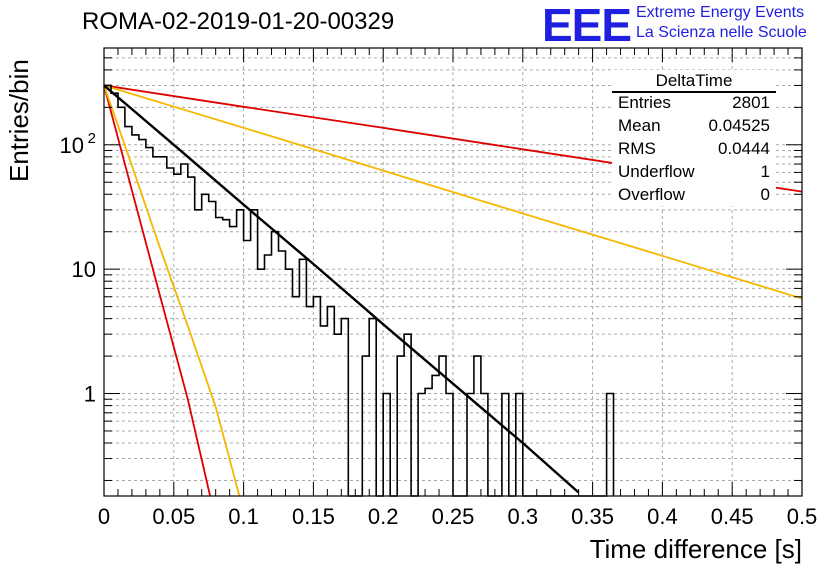 Image resolution: width=836 pixels, height=572 pixels. Describe the element at coordinates (662, 516) in the screenshot. I see `x-tick-label: 0.4` at that location.